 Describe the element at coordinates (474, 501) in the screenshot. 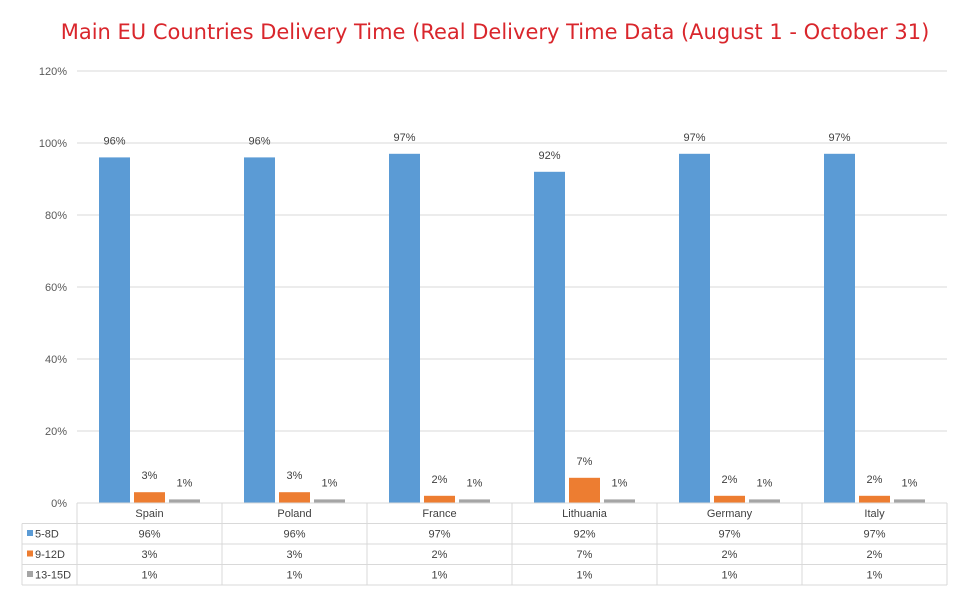

I see `bar-13-15D-France` at that location.